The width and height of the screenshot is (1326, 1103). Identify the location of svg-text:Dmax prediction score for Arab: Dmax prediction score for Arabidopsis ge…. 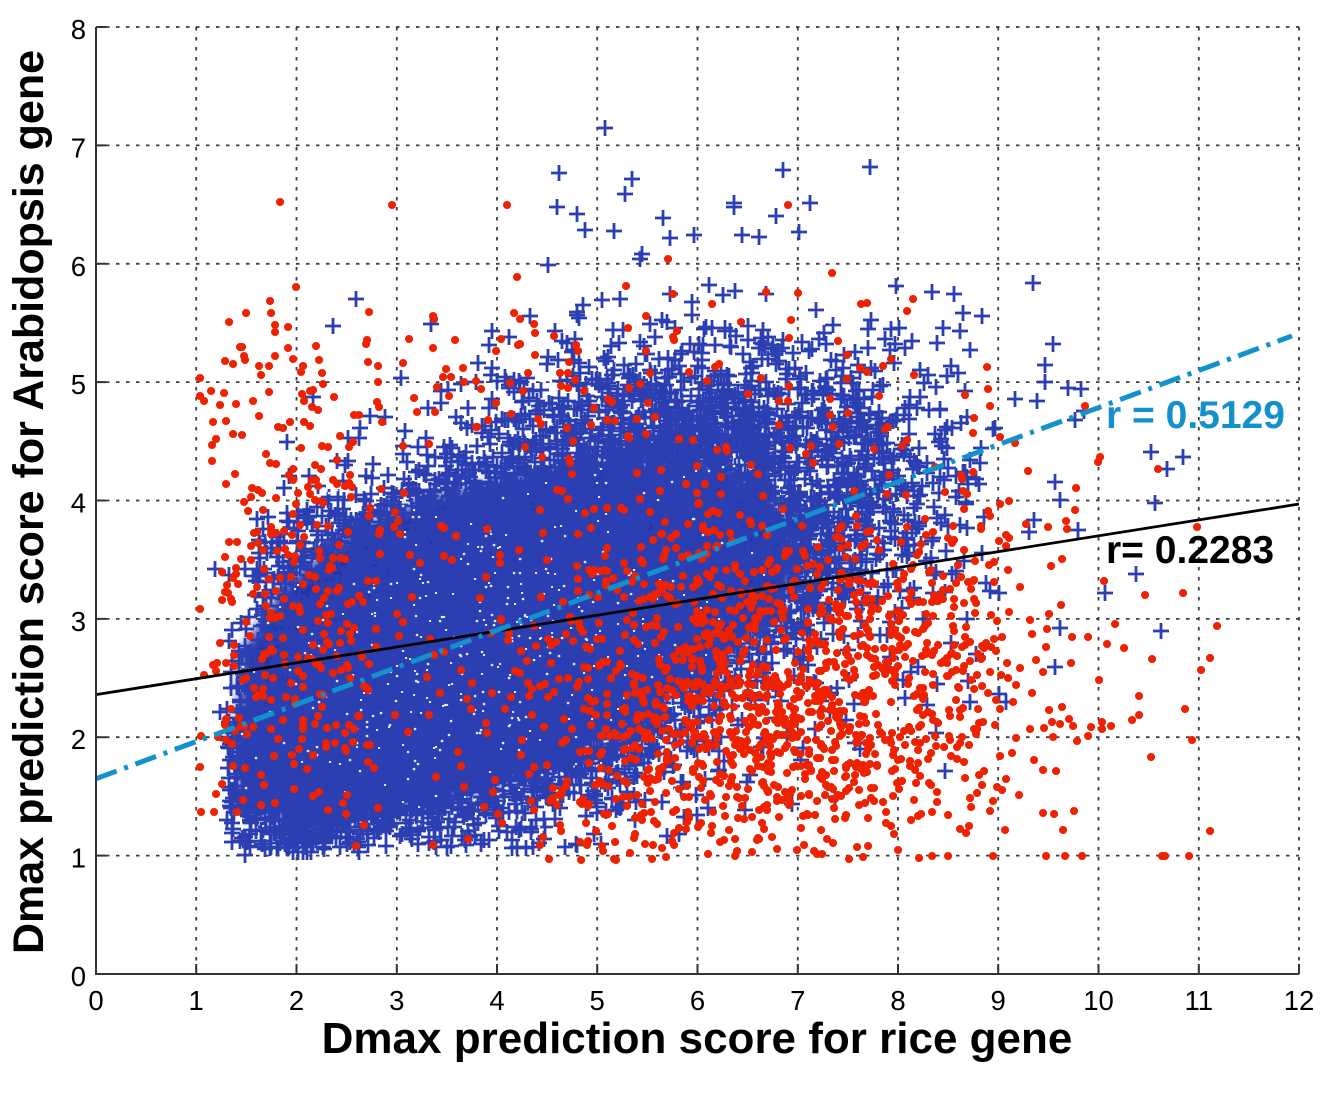
(29, 502).